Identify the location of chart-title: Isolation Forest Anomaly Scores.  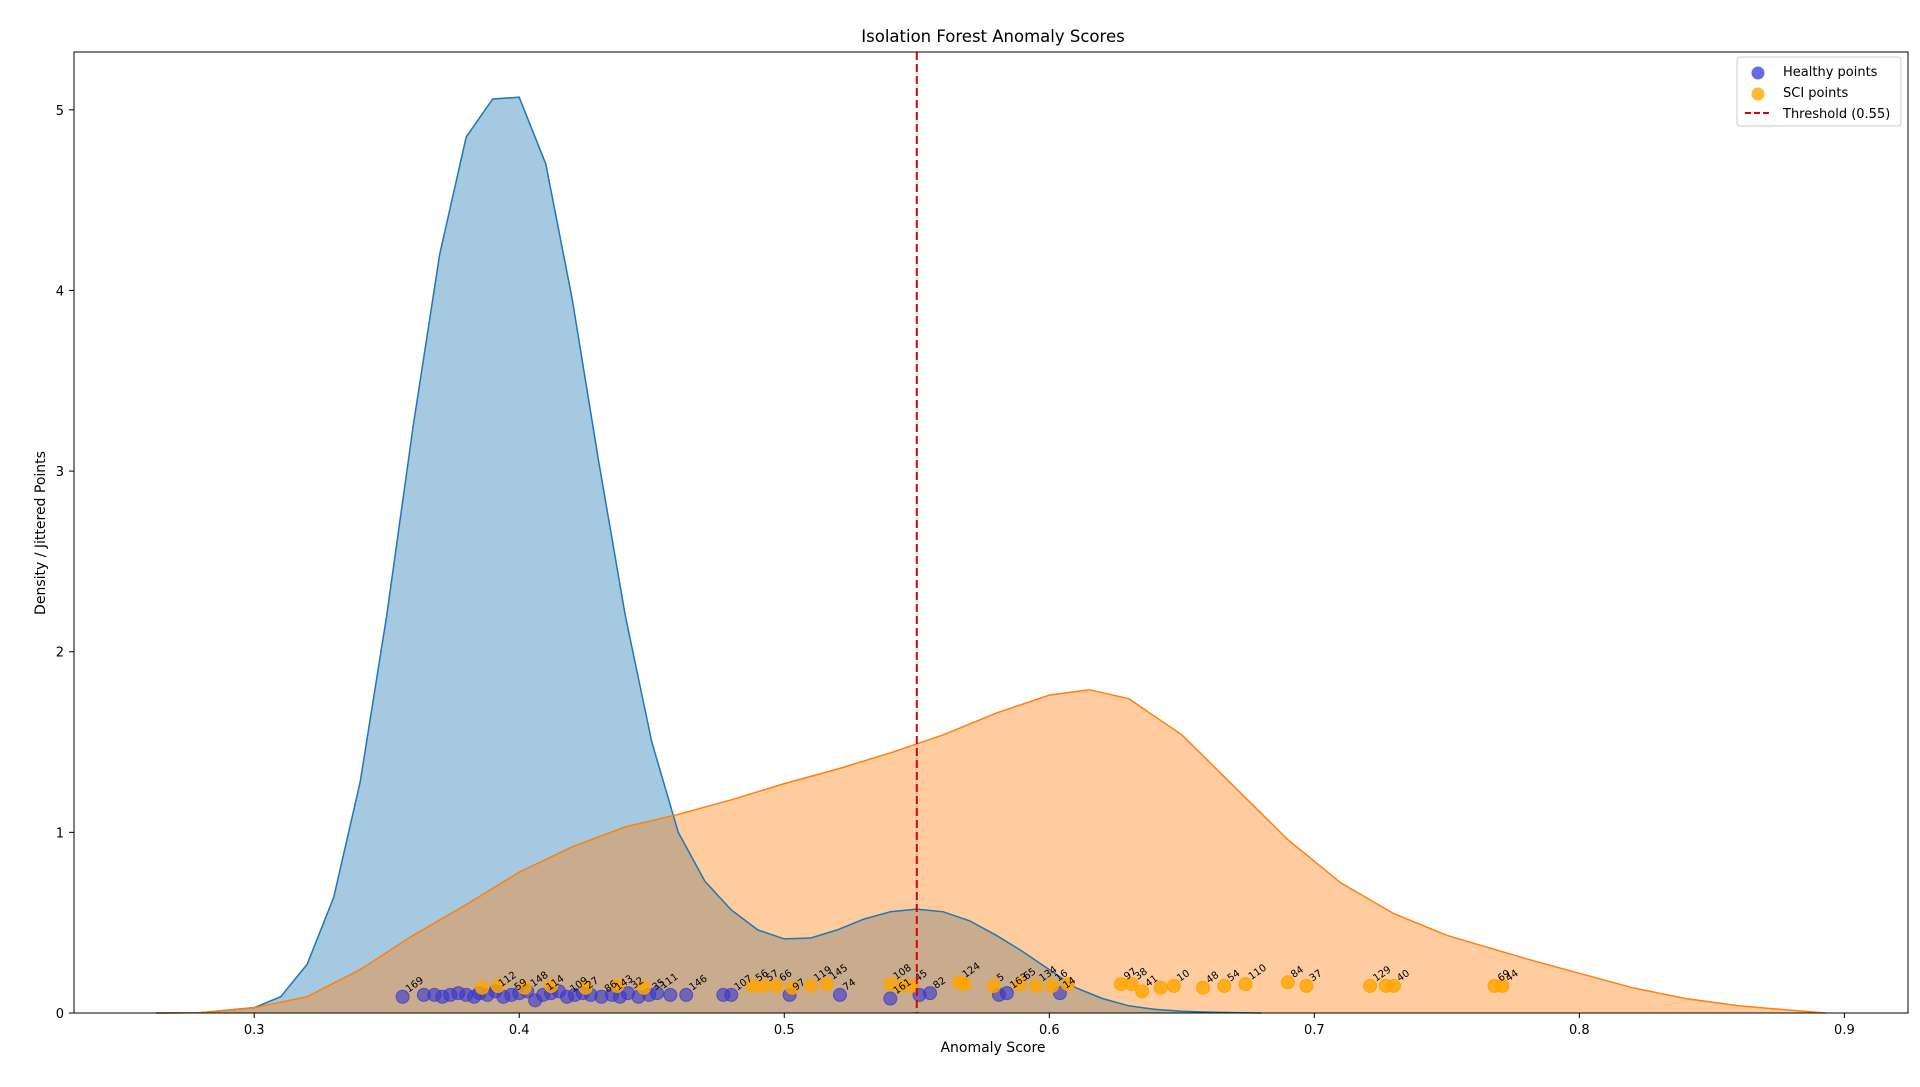
(992, 36).